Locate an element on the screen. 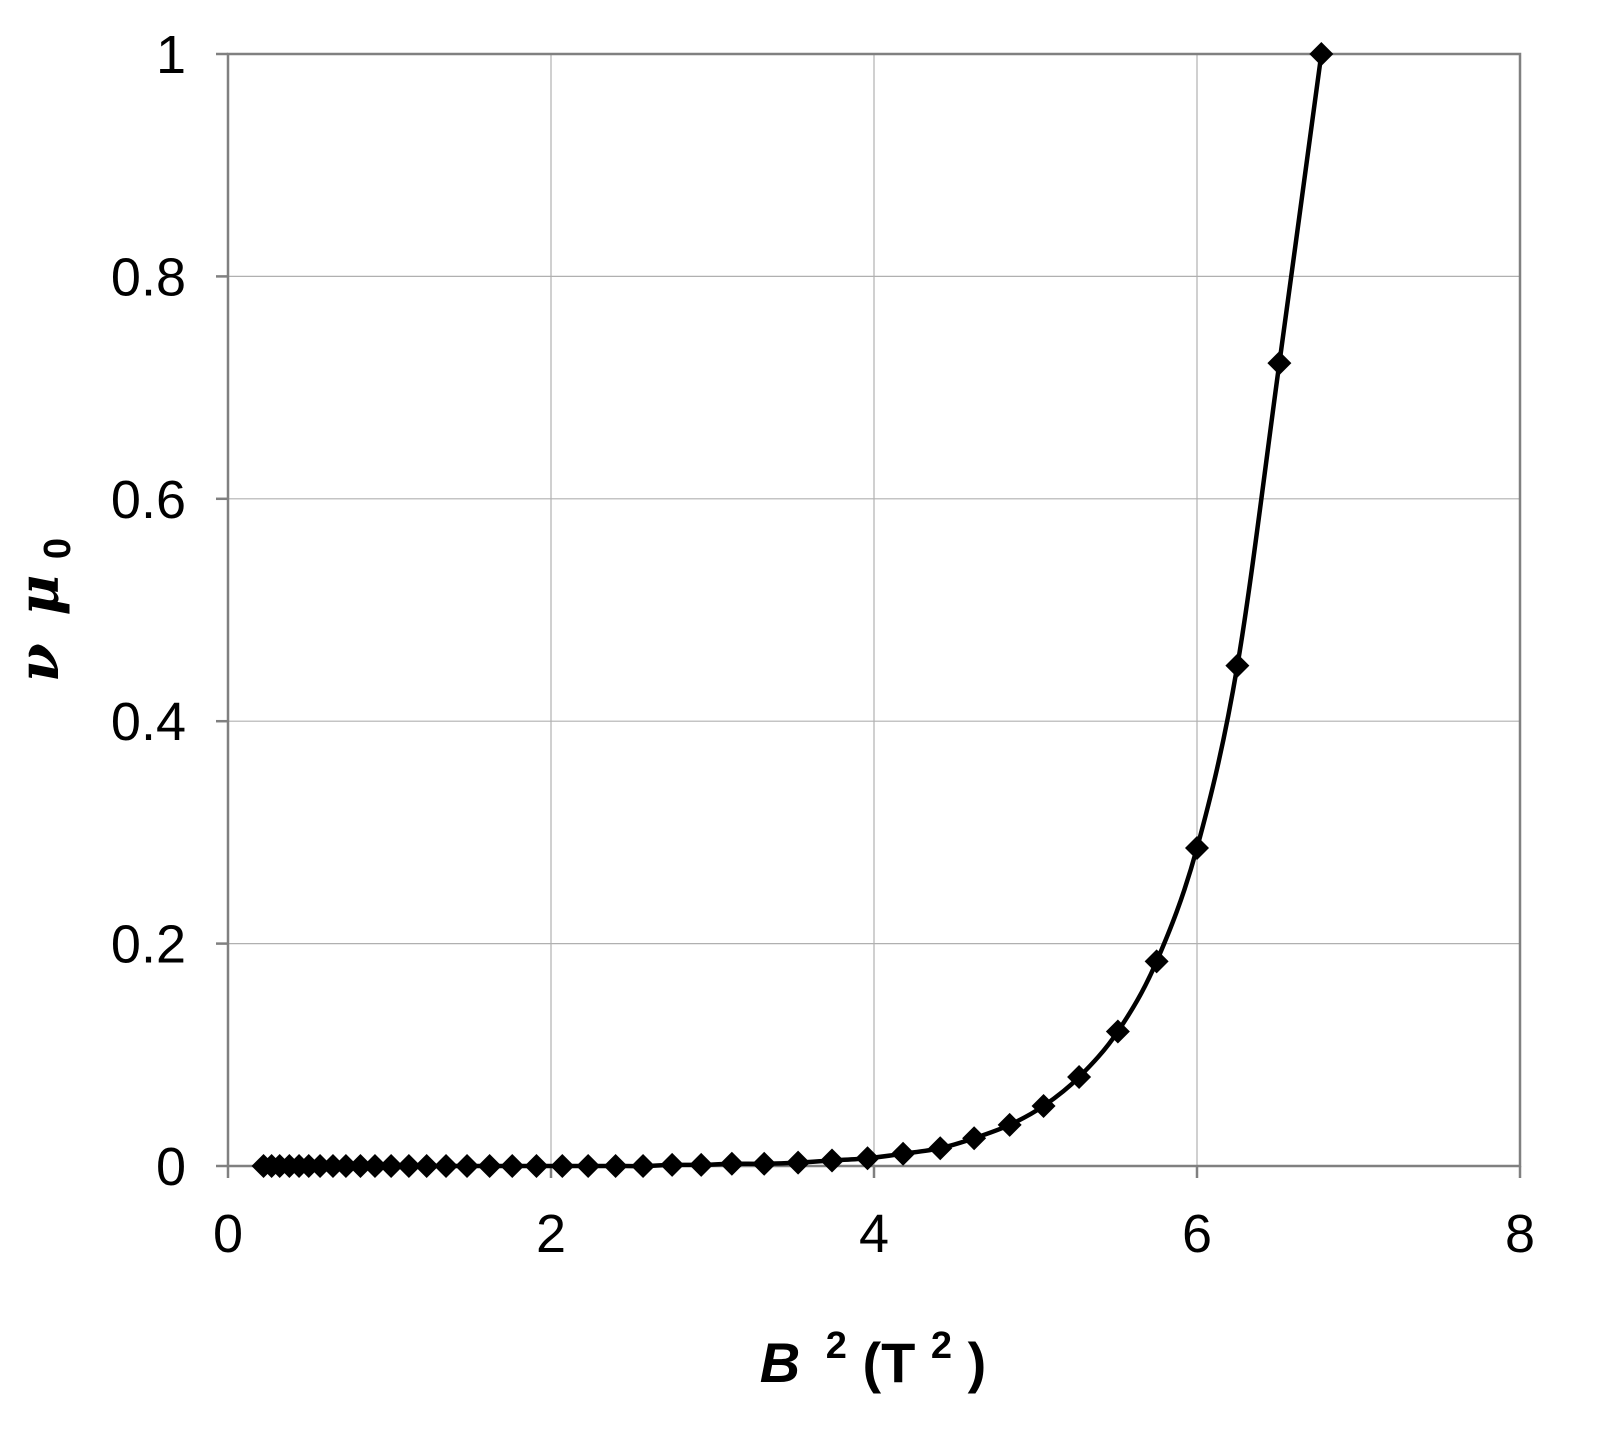 The height and width of the screenshot is (1450, 1599). x-tick-label: 6 is located at coordinates (1197, 1234).